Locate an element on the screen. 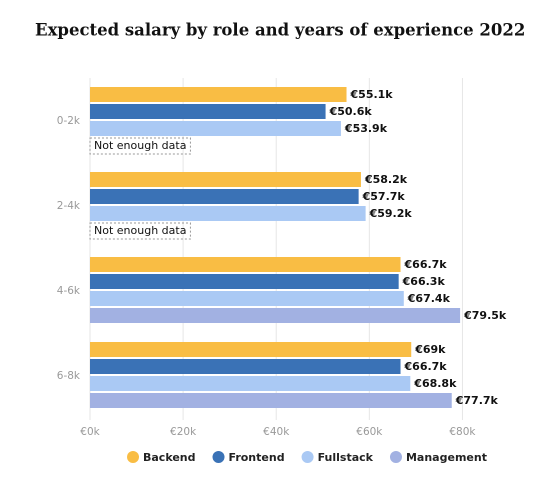 The height and width of the screenshot is (488, 550). y-tick-label: 4-6k is located at coordinates (69, 291).